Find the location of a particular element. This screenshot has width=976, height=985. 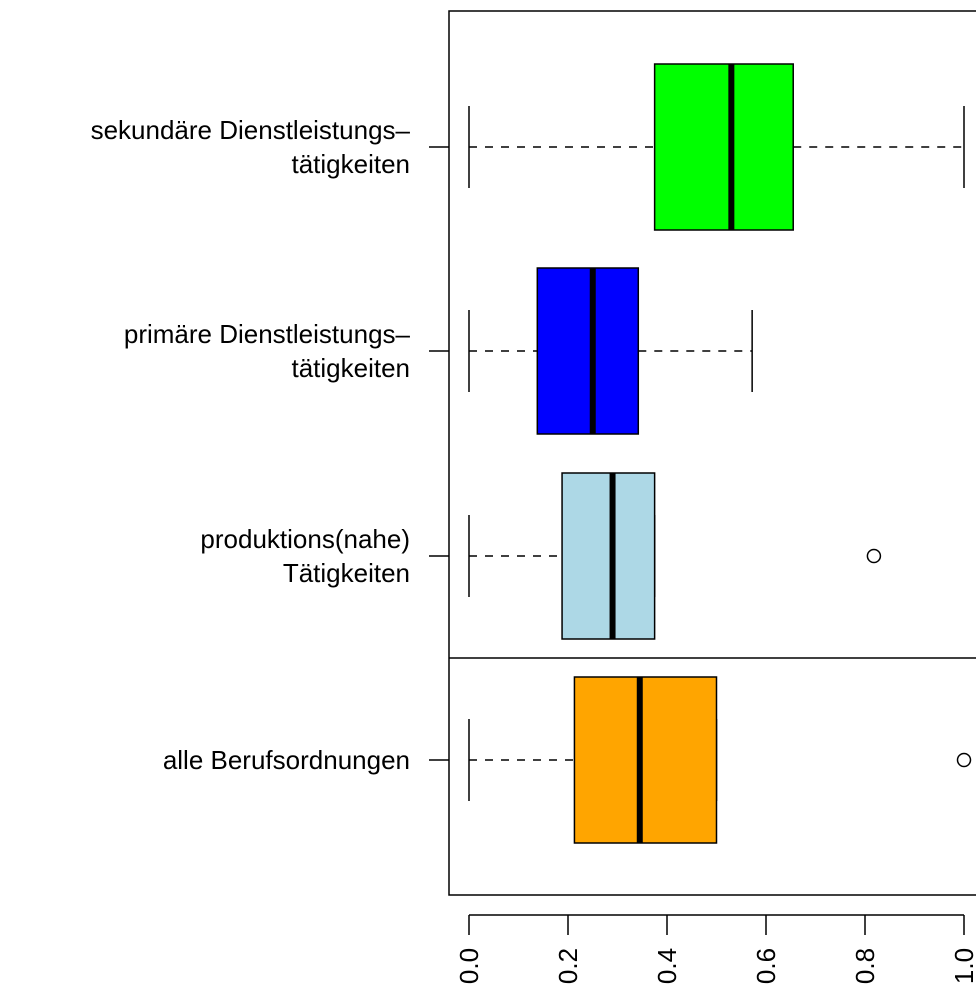

x-tick-label: 0.4 is located at coordinates (667, 966).